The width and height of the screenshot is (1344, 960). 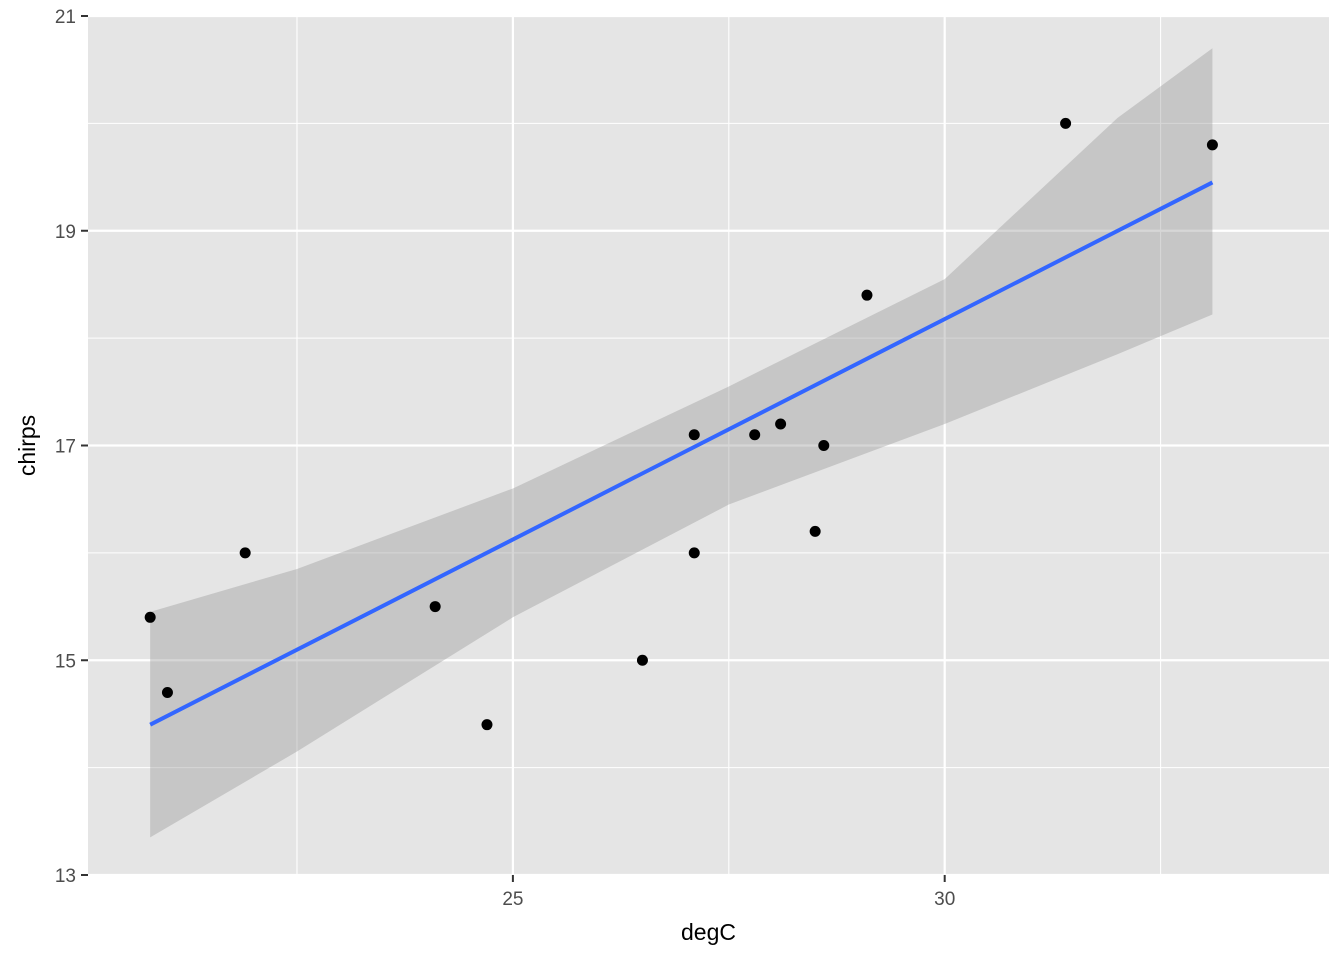 What do you see at coordinates (27, 445) in the screenshot?
I see `y-axis-title: chirps` at bounding box center [27, 445].